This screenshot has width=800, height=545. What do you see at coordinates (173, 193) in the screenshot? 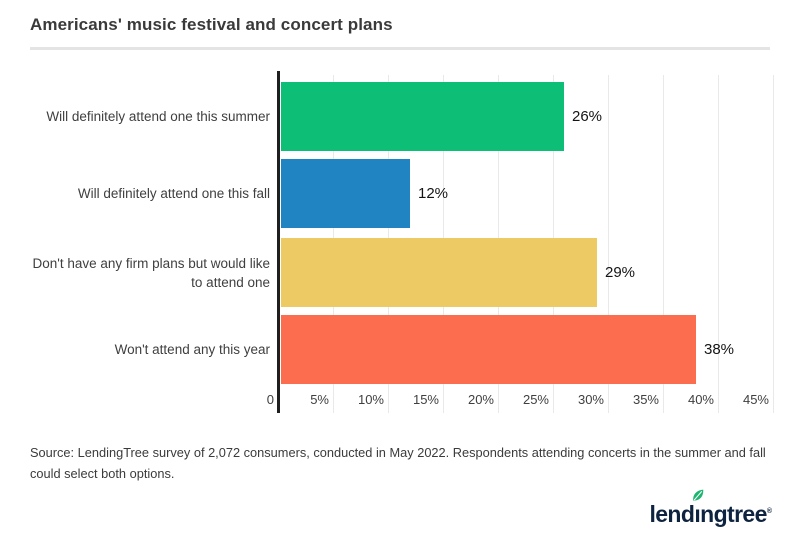
I see `category-label: Will definitely attend one this fall` at bounding box center [173, 193].